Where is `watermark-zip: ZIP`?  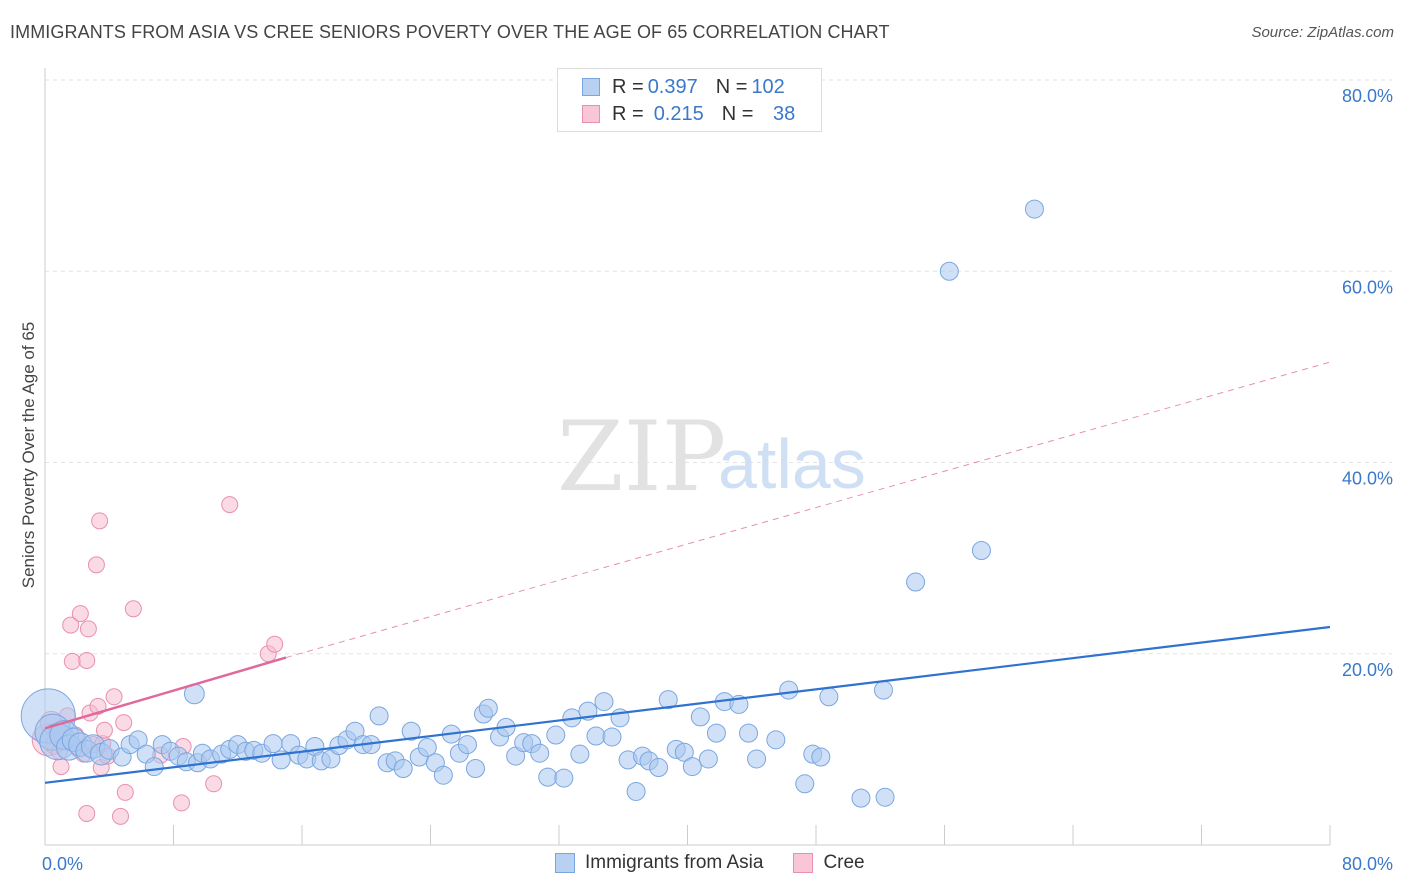
watermark-zip: ZIP is located at coordinates (641, 457).